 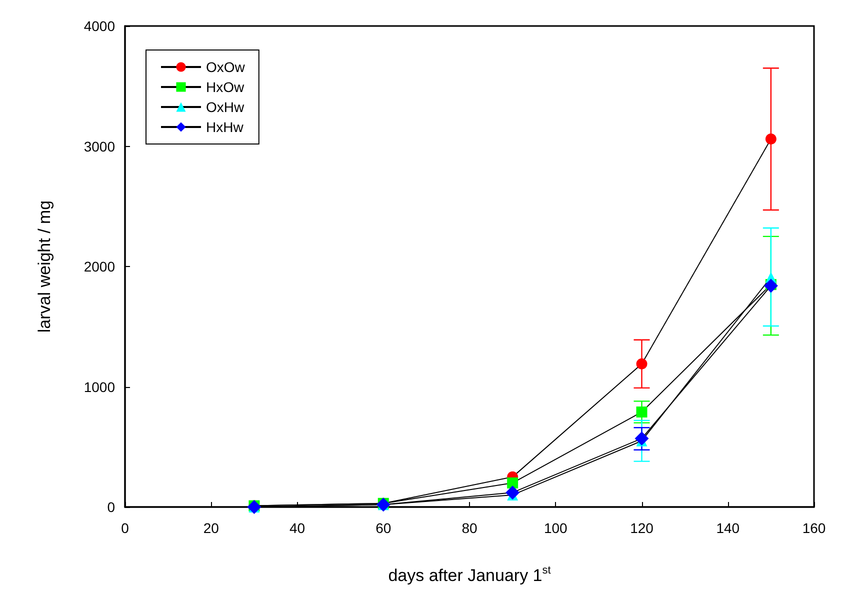 What do you see at coordinates (384, 528) in the screenshot?
I see `x-tick-label: 60` at bounding box center [384, 528].